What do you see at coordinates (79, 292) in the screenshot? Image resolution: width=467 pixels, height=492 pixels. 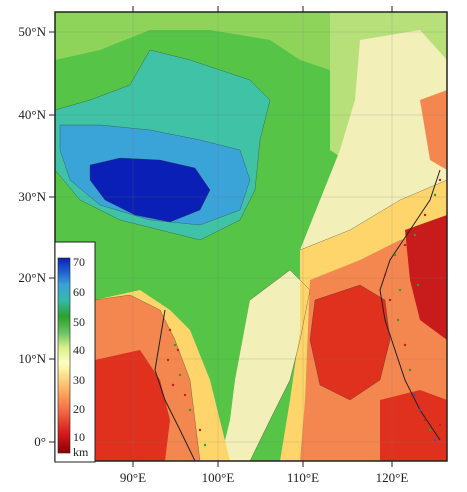 I see `legend-label-60: 60` at bounding box center [79, 292].